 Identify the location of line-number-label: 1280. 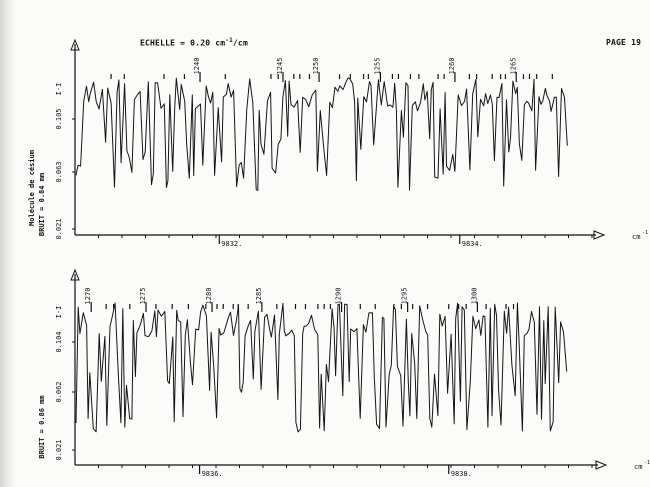
(209, 296).